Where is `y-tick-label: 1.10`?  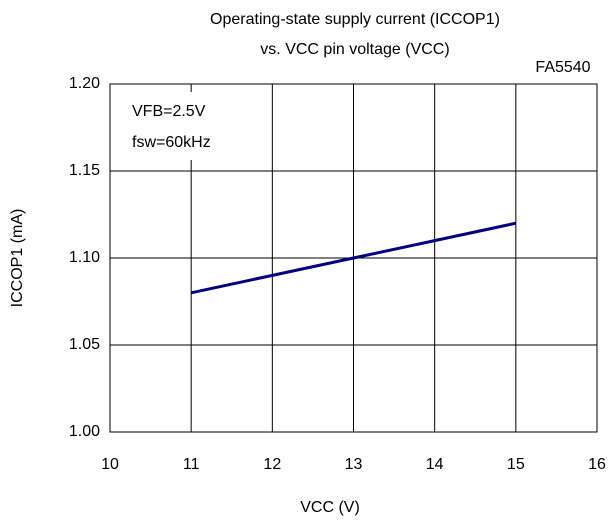 y-tick-label: 1.10 is located at coordinates (84, 257).